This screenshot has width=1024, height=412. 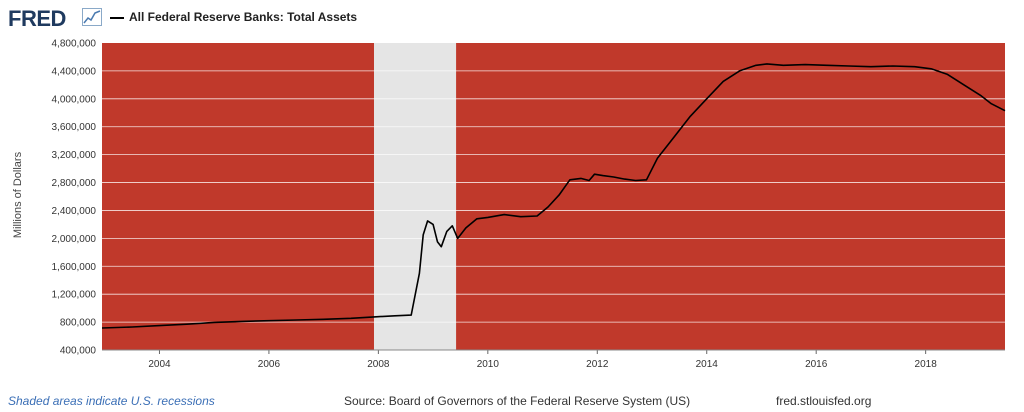 I want to click on x-tick-label: 2018, so click(x=926, y=364).